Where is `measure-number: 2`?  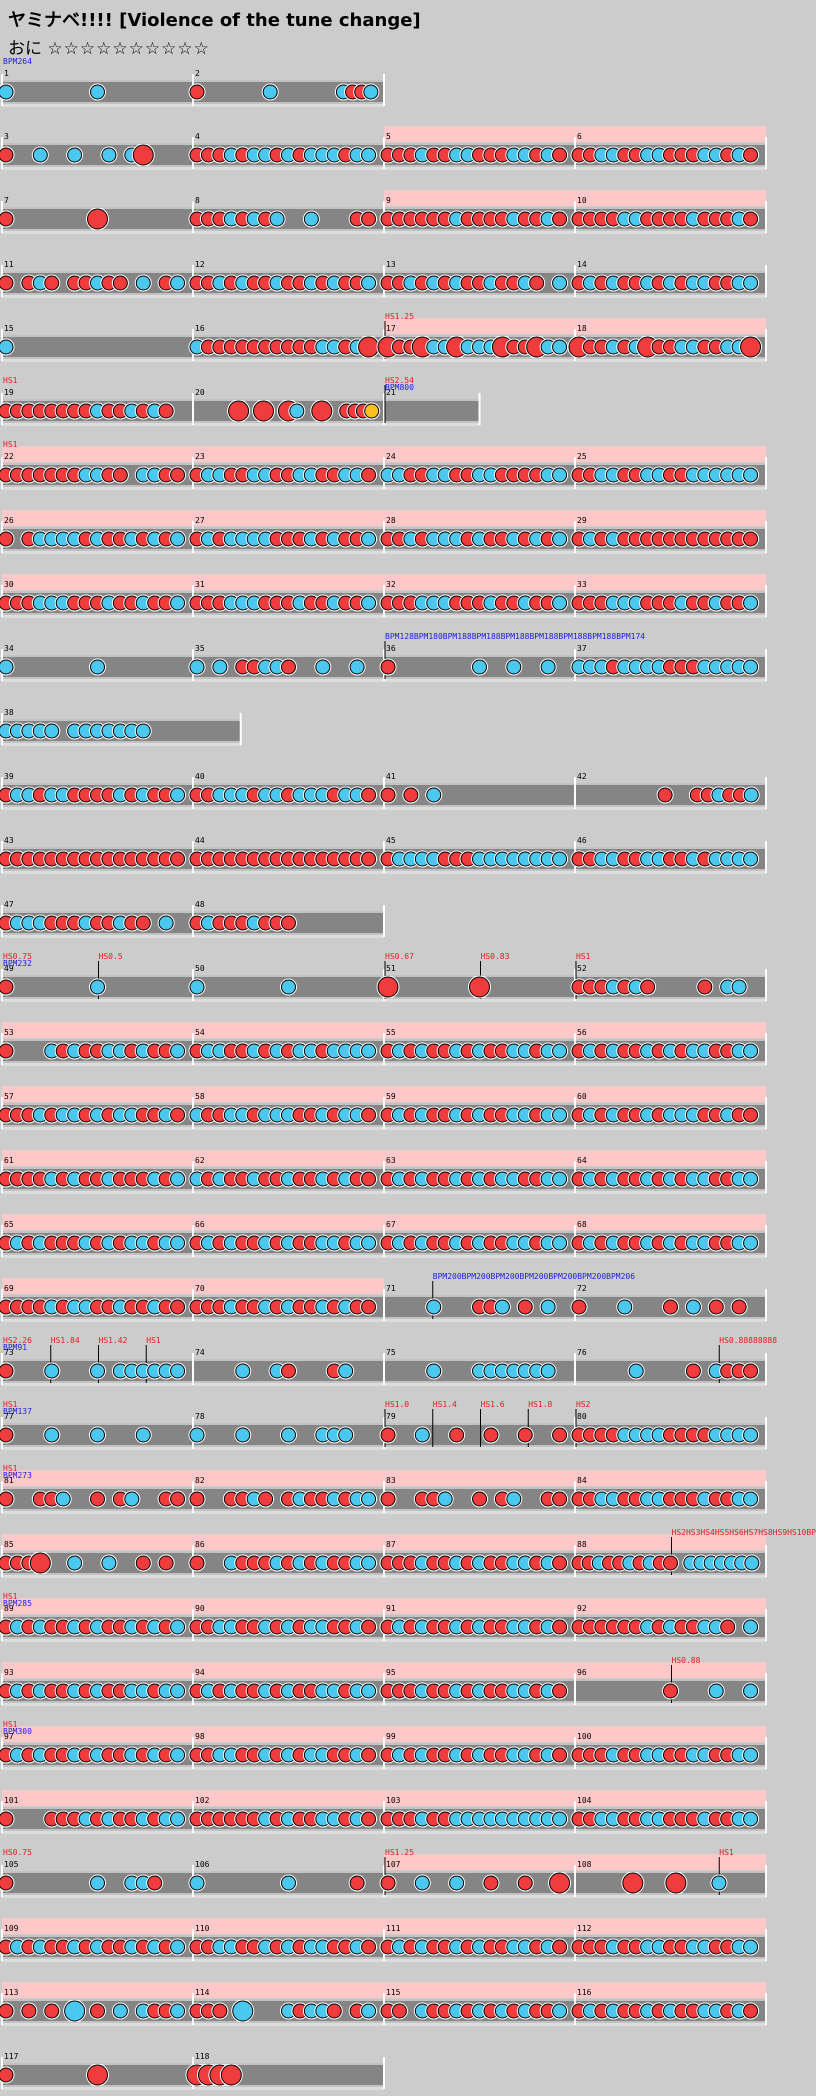
measure-number: 2 is located at coordinates (197, 73).